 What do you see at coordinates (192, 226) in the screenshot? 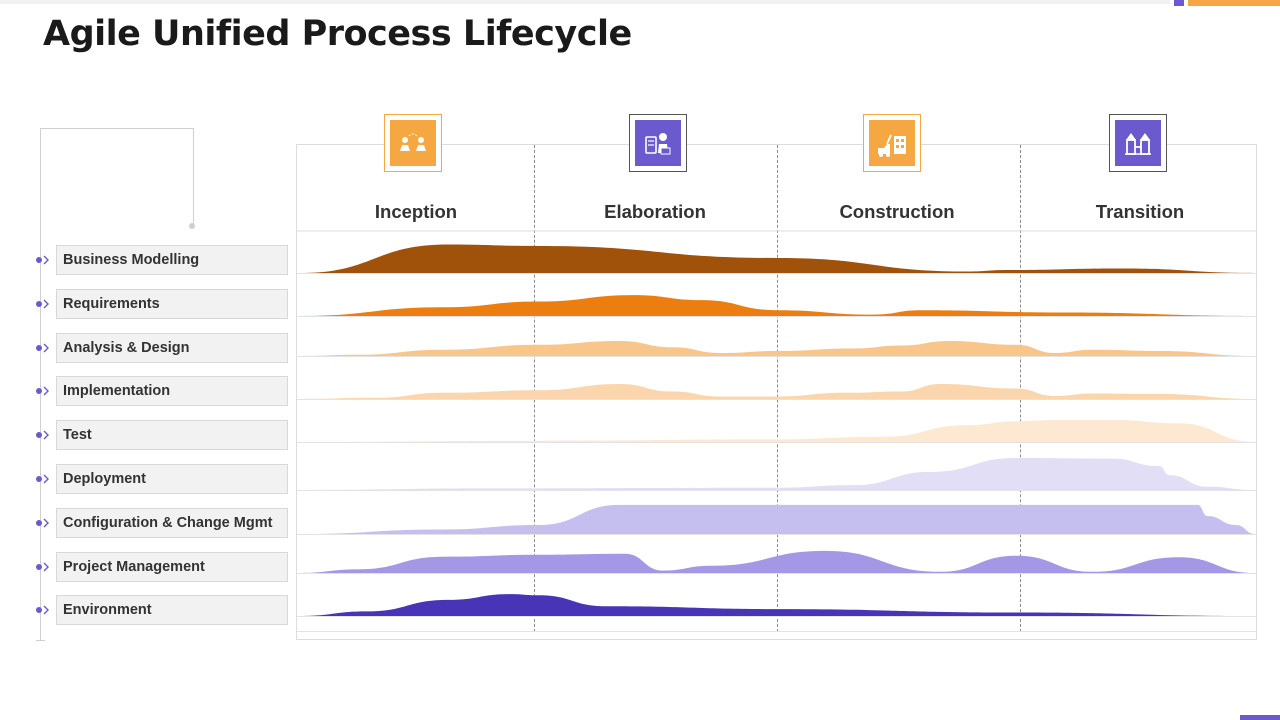
I see `connector-dot` at bounding box center [192, 226].